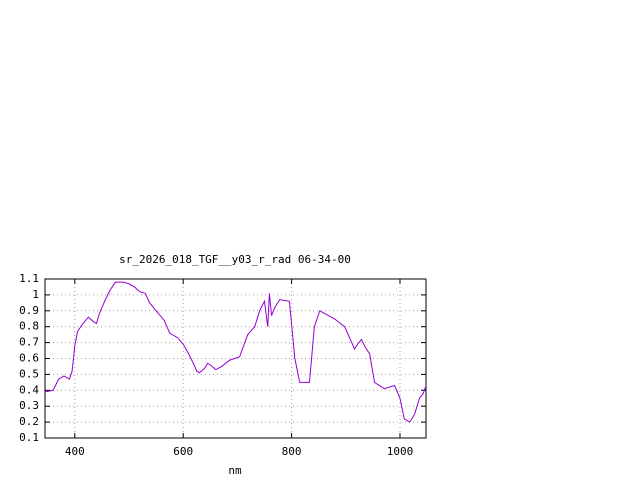 Image resolution: width=640 pixels, height=480 pixels. I want to click on y-tick-label: 0.7, so click(29, 342).